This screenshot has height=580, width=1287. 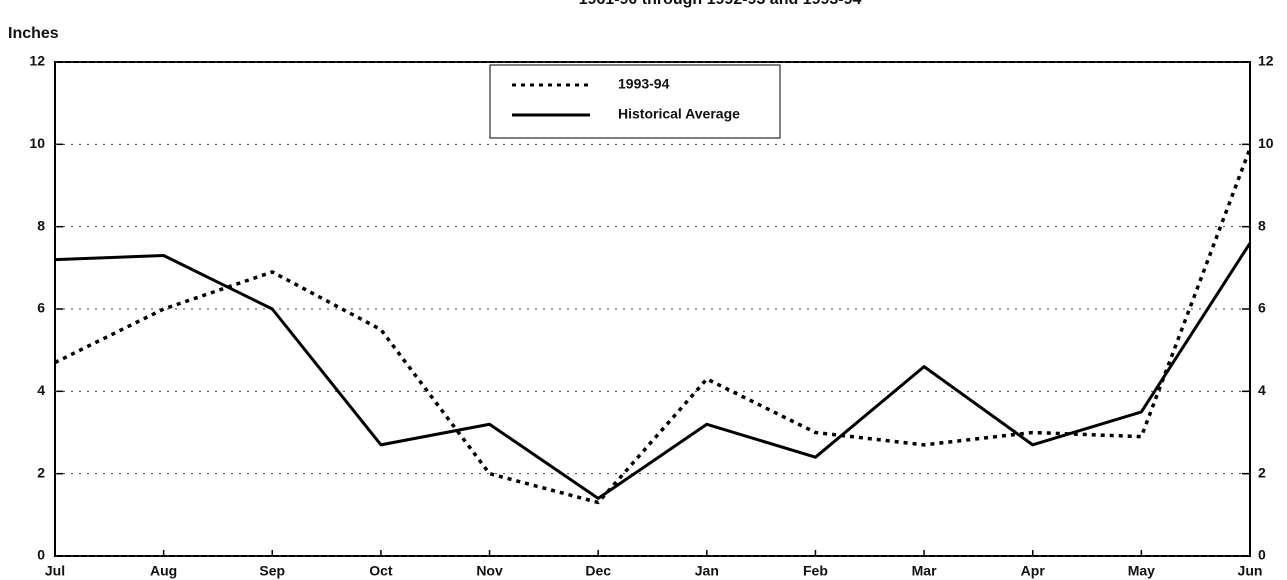 What do you see at coordinates (1266, 143) in the screenshot?
I see `y2-tick-label: 10` at bounding box center [1266, 143].